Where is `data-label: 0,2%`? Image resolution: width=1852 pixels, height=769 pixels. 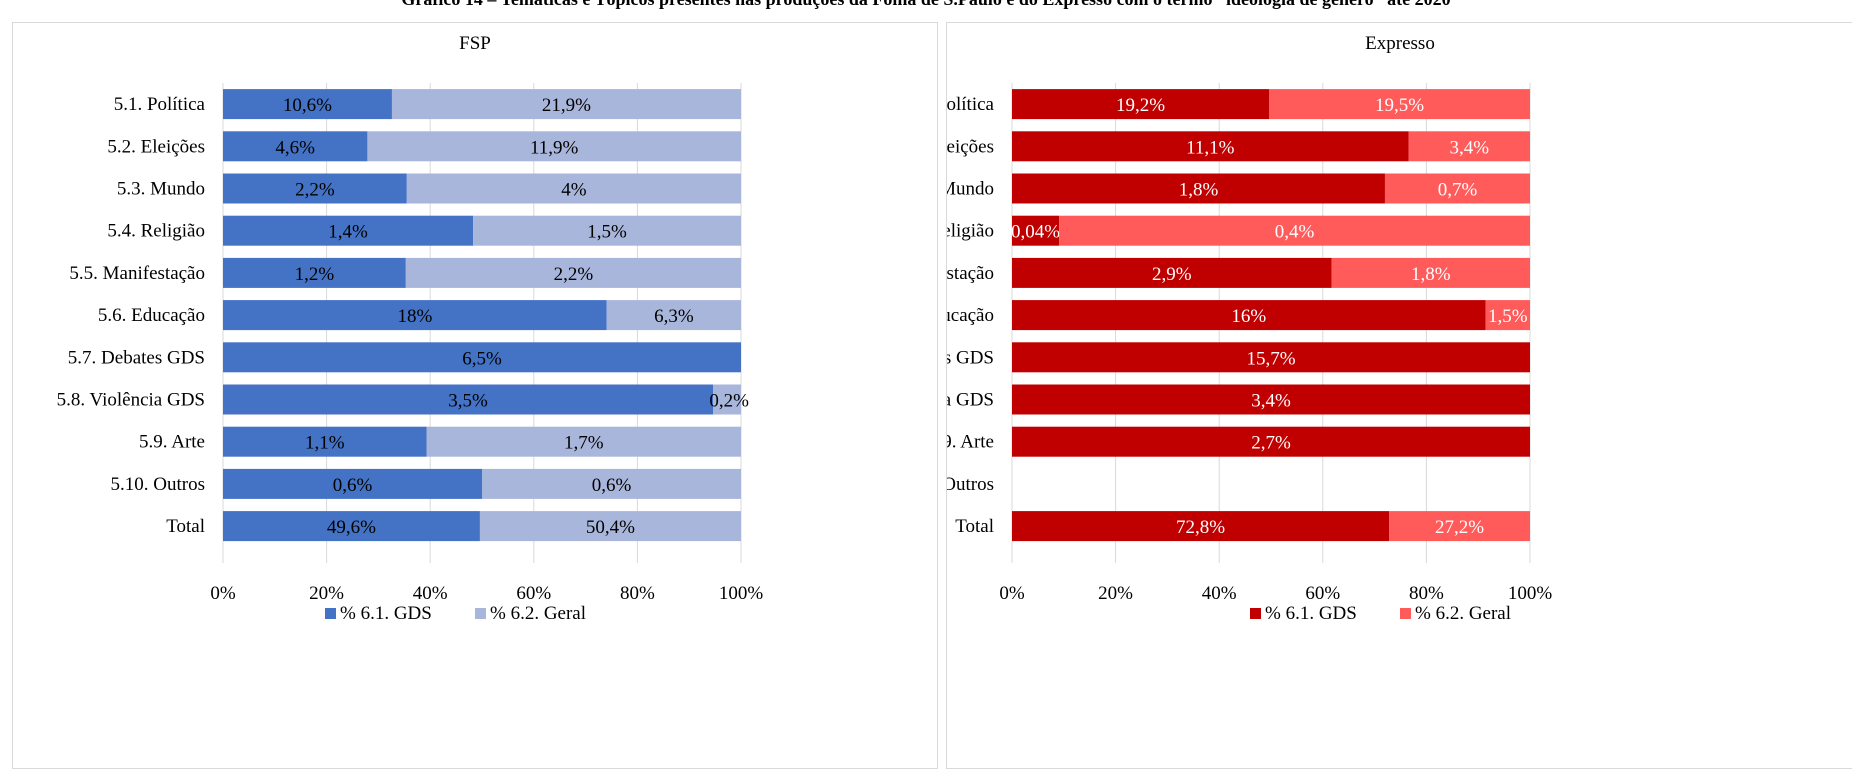
data-label: 0,2% is located at coordinates (729, 401).